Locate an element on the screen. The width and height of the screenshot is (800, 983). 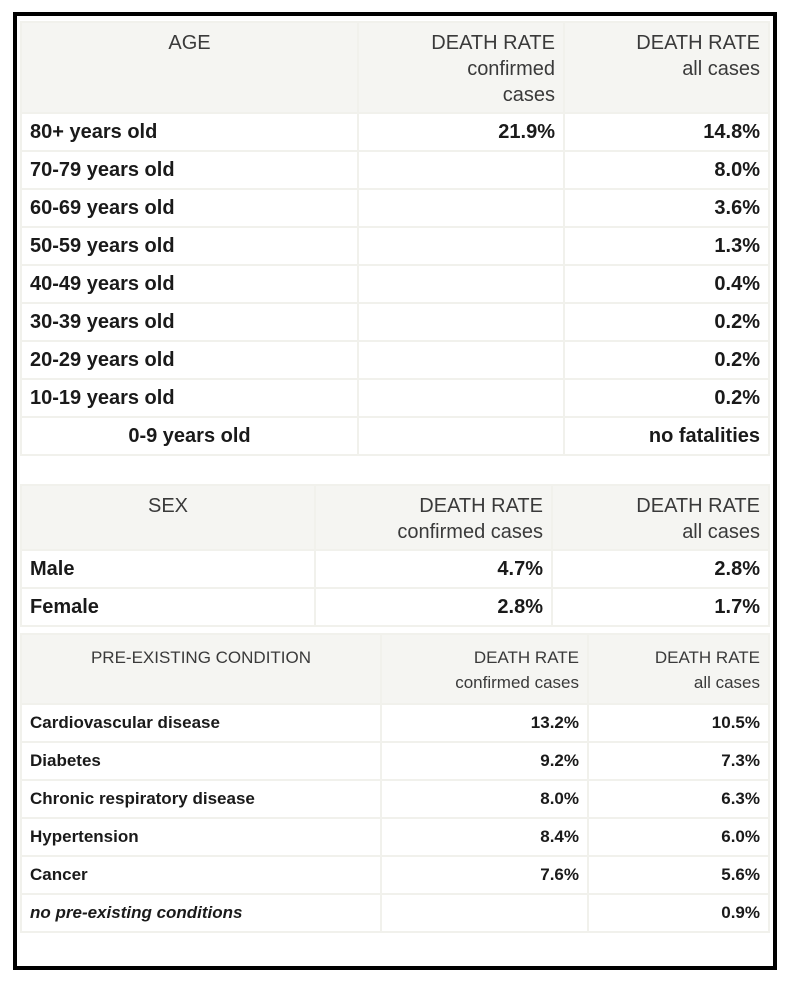
all-cases-rate: no fatalities is located at coordinates (666, 436).